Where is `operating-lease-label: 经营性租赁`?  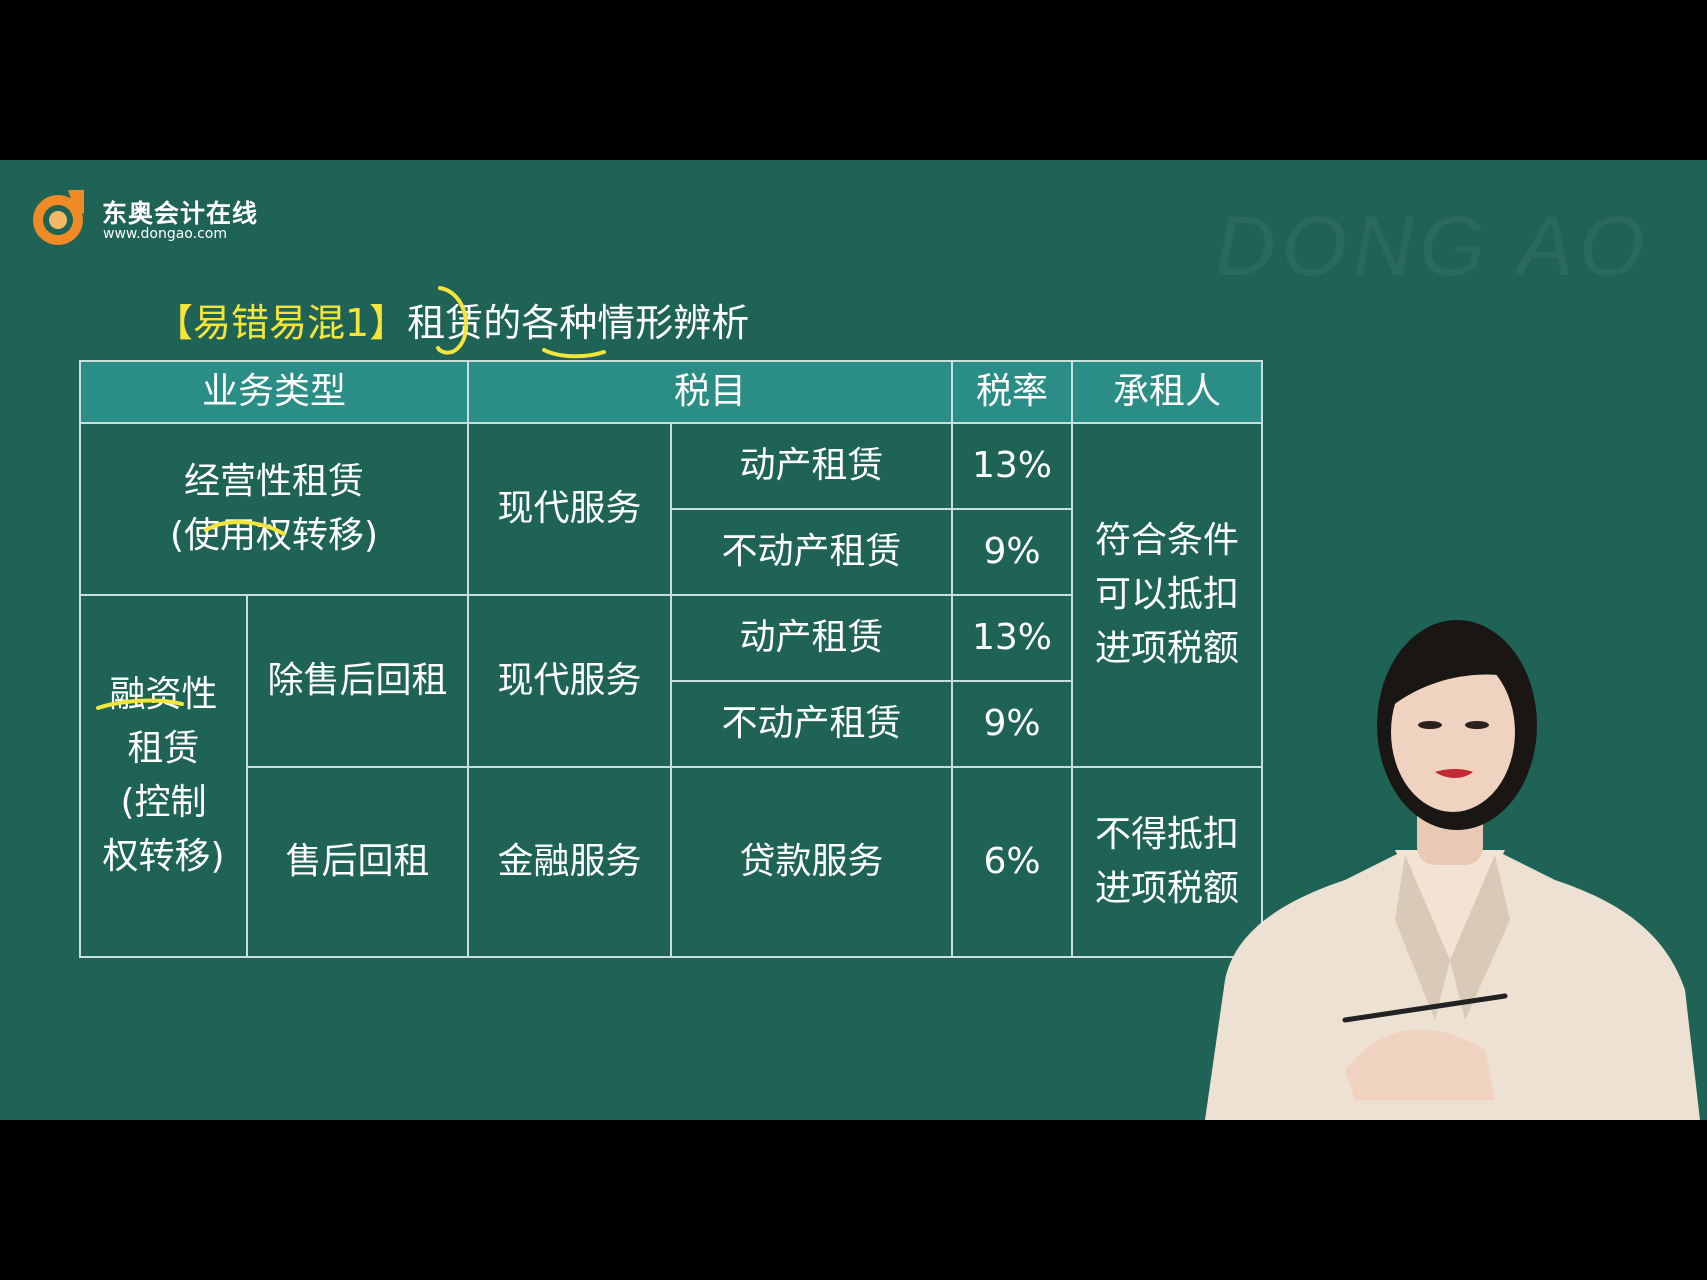 operating-lease-label: 经营性租赁 is located at coordinates (273, 481).